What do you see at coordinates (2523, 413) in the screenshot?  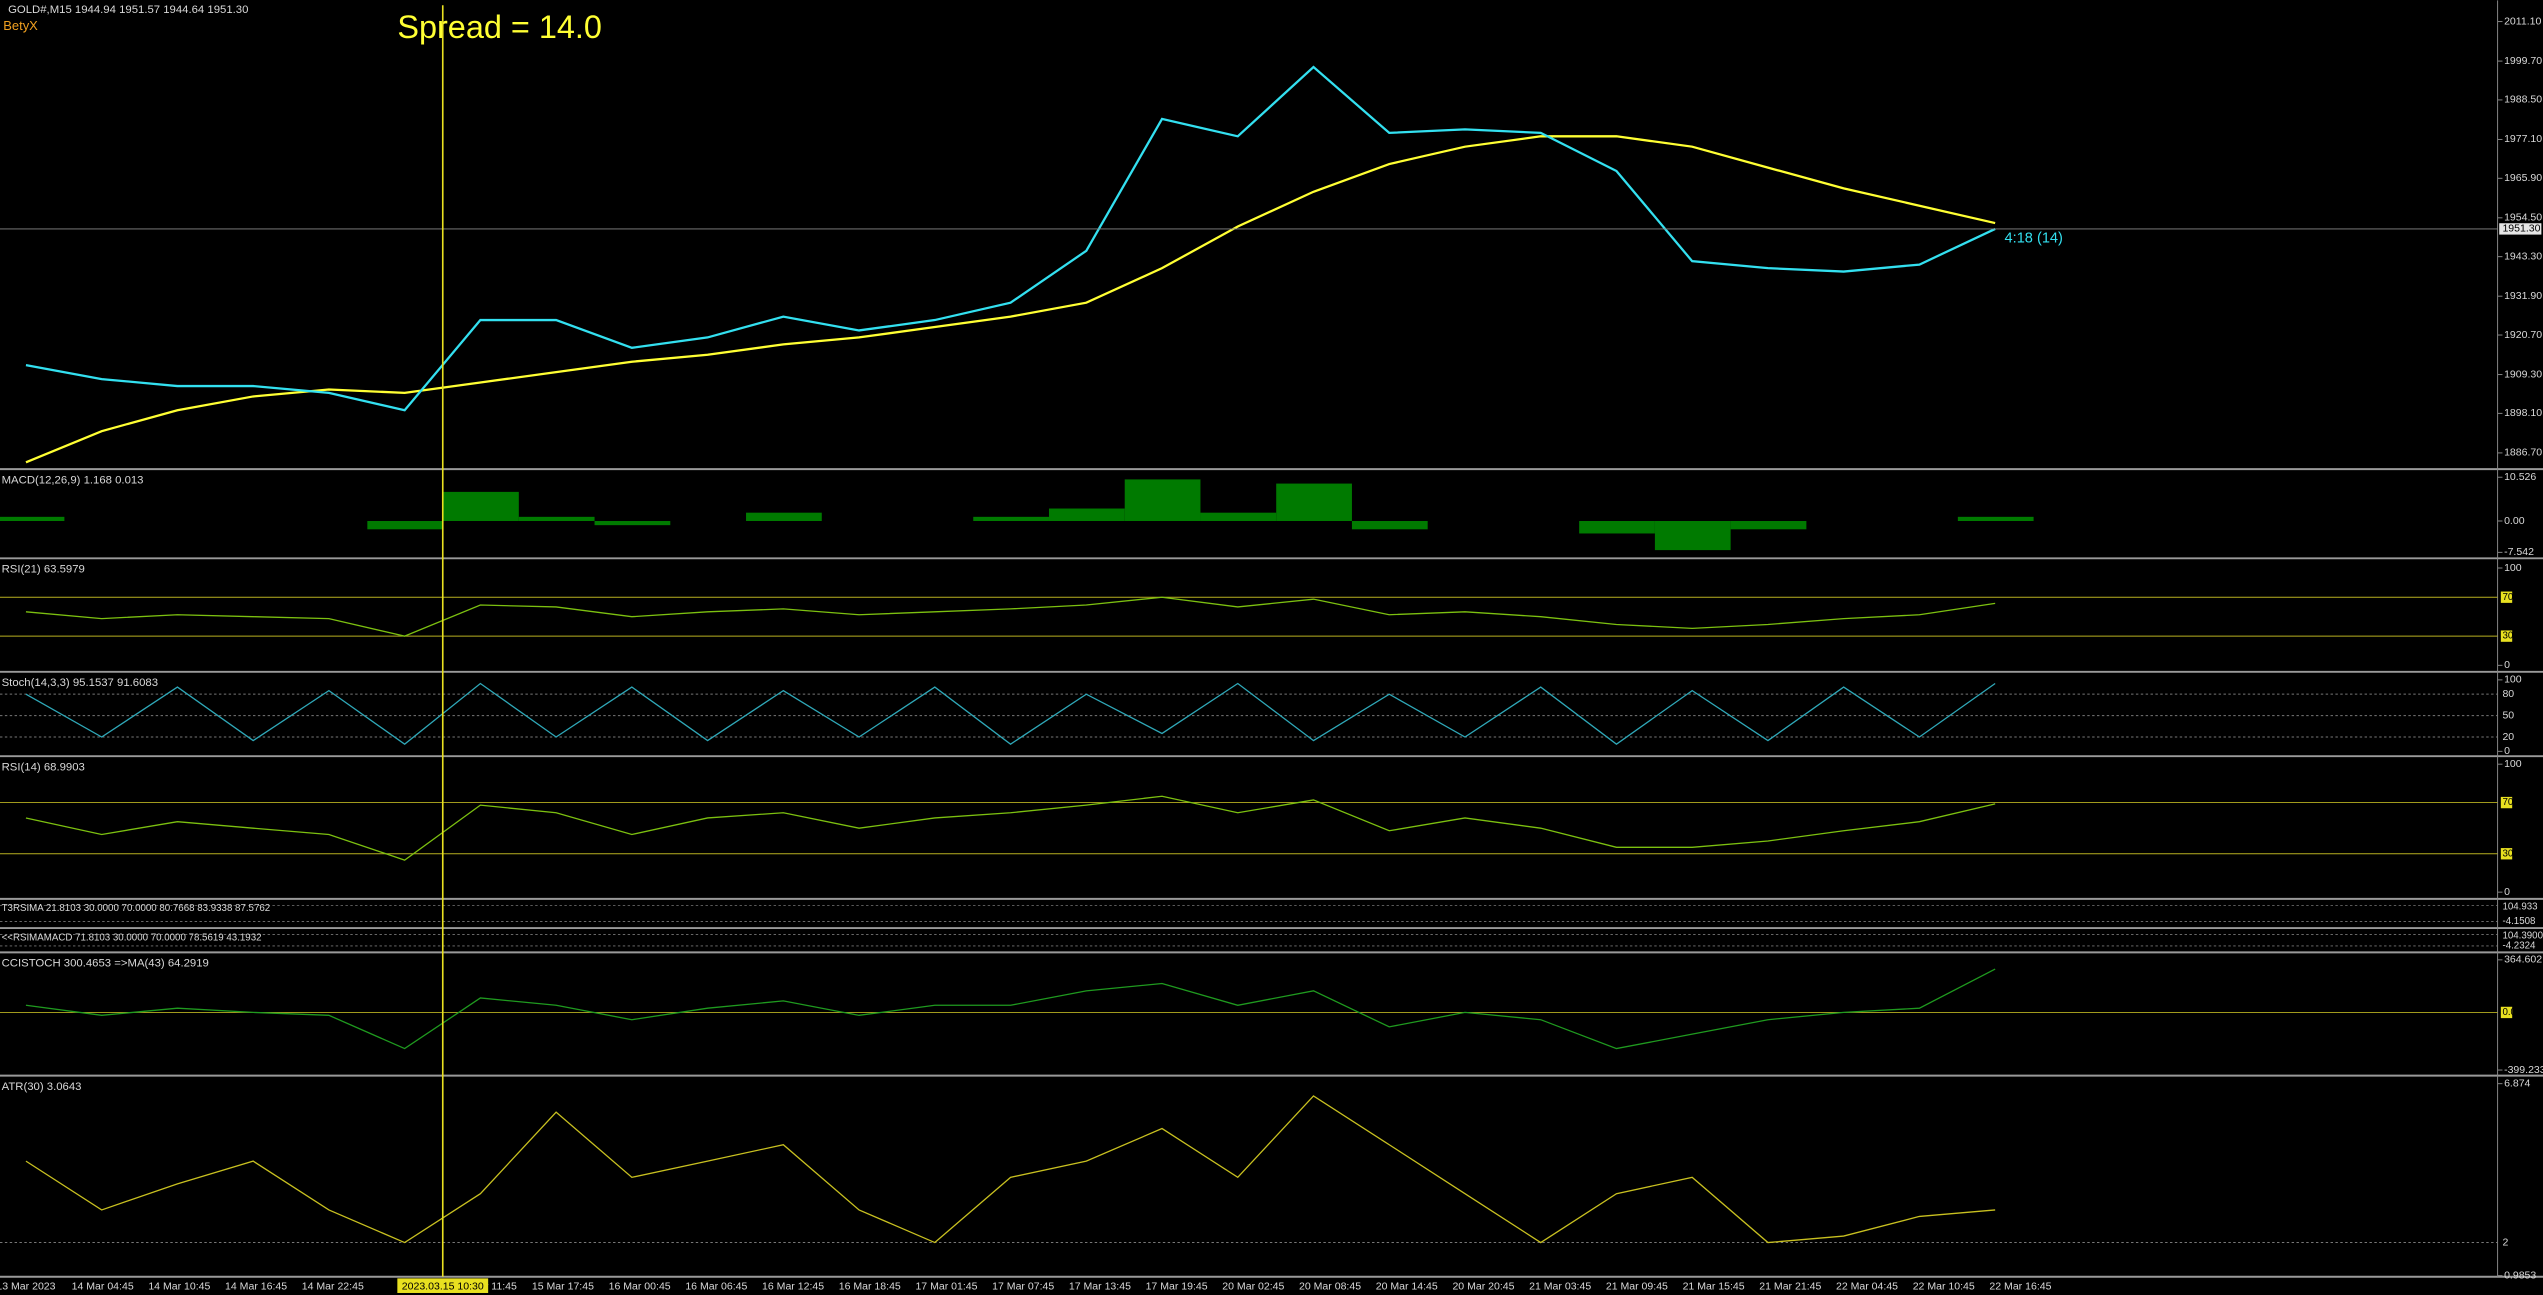 I see `y-tick-label: 1898.10` at bounding box center [2523, 413].